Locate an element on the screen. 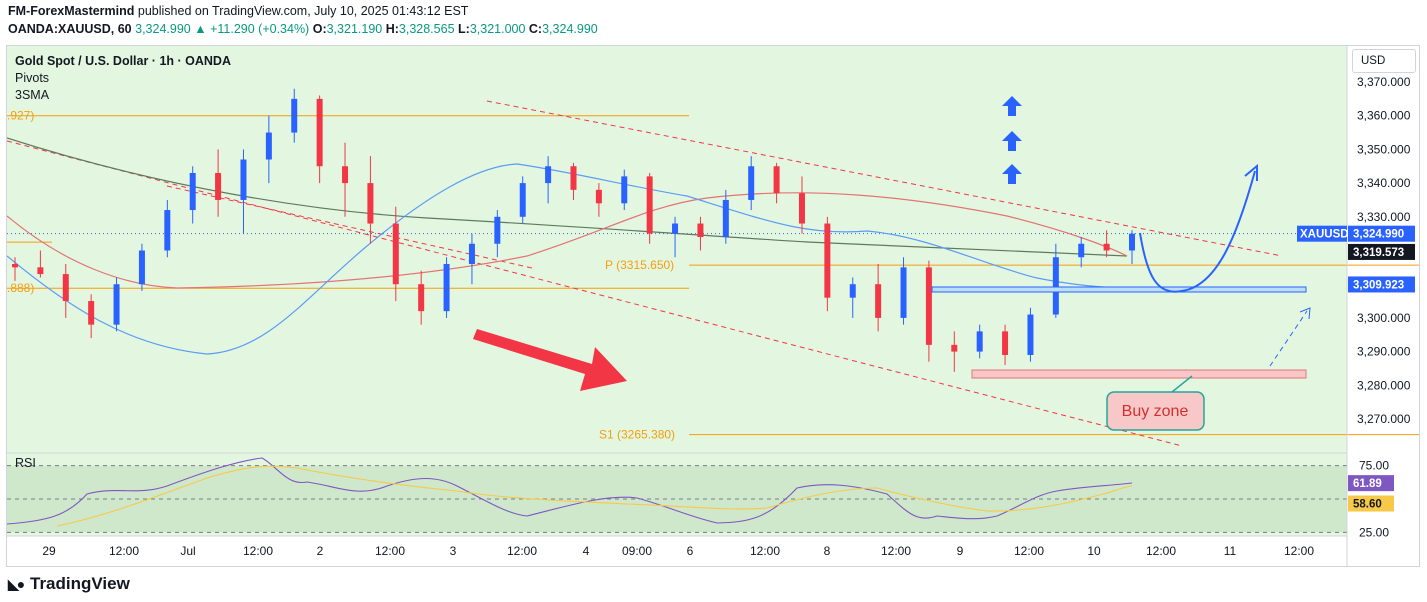  price-tick-label: 3,330.000 is located at coordinates (1384, 217).